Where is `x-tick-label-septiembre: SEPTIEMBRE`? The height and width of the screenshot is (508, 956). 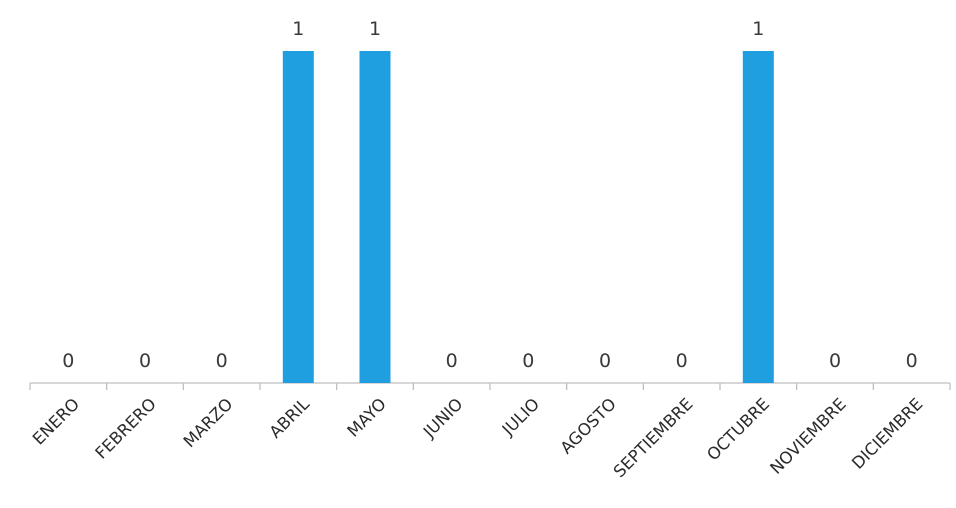
x-tick-label-septiembre: SEPTIEMBRE is located at coordinates (653, 437).